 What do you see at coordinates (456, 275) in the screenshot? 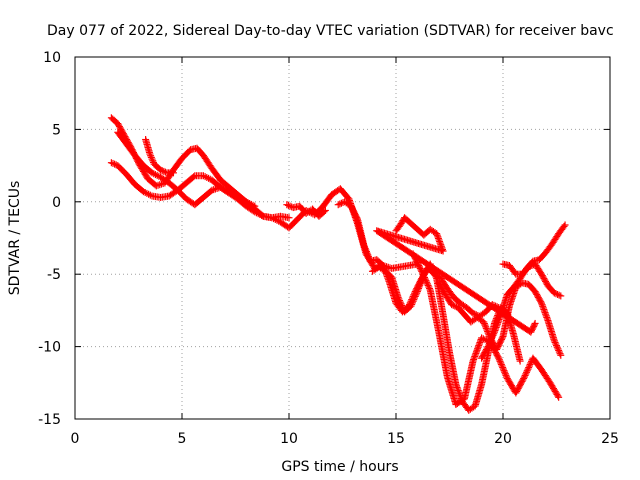
I see `series-track-l` at bounding box center [456, 275].